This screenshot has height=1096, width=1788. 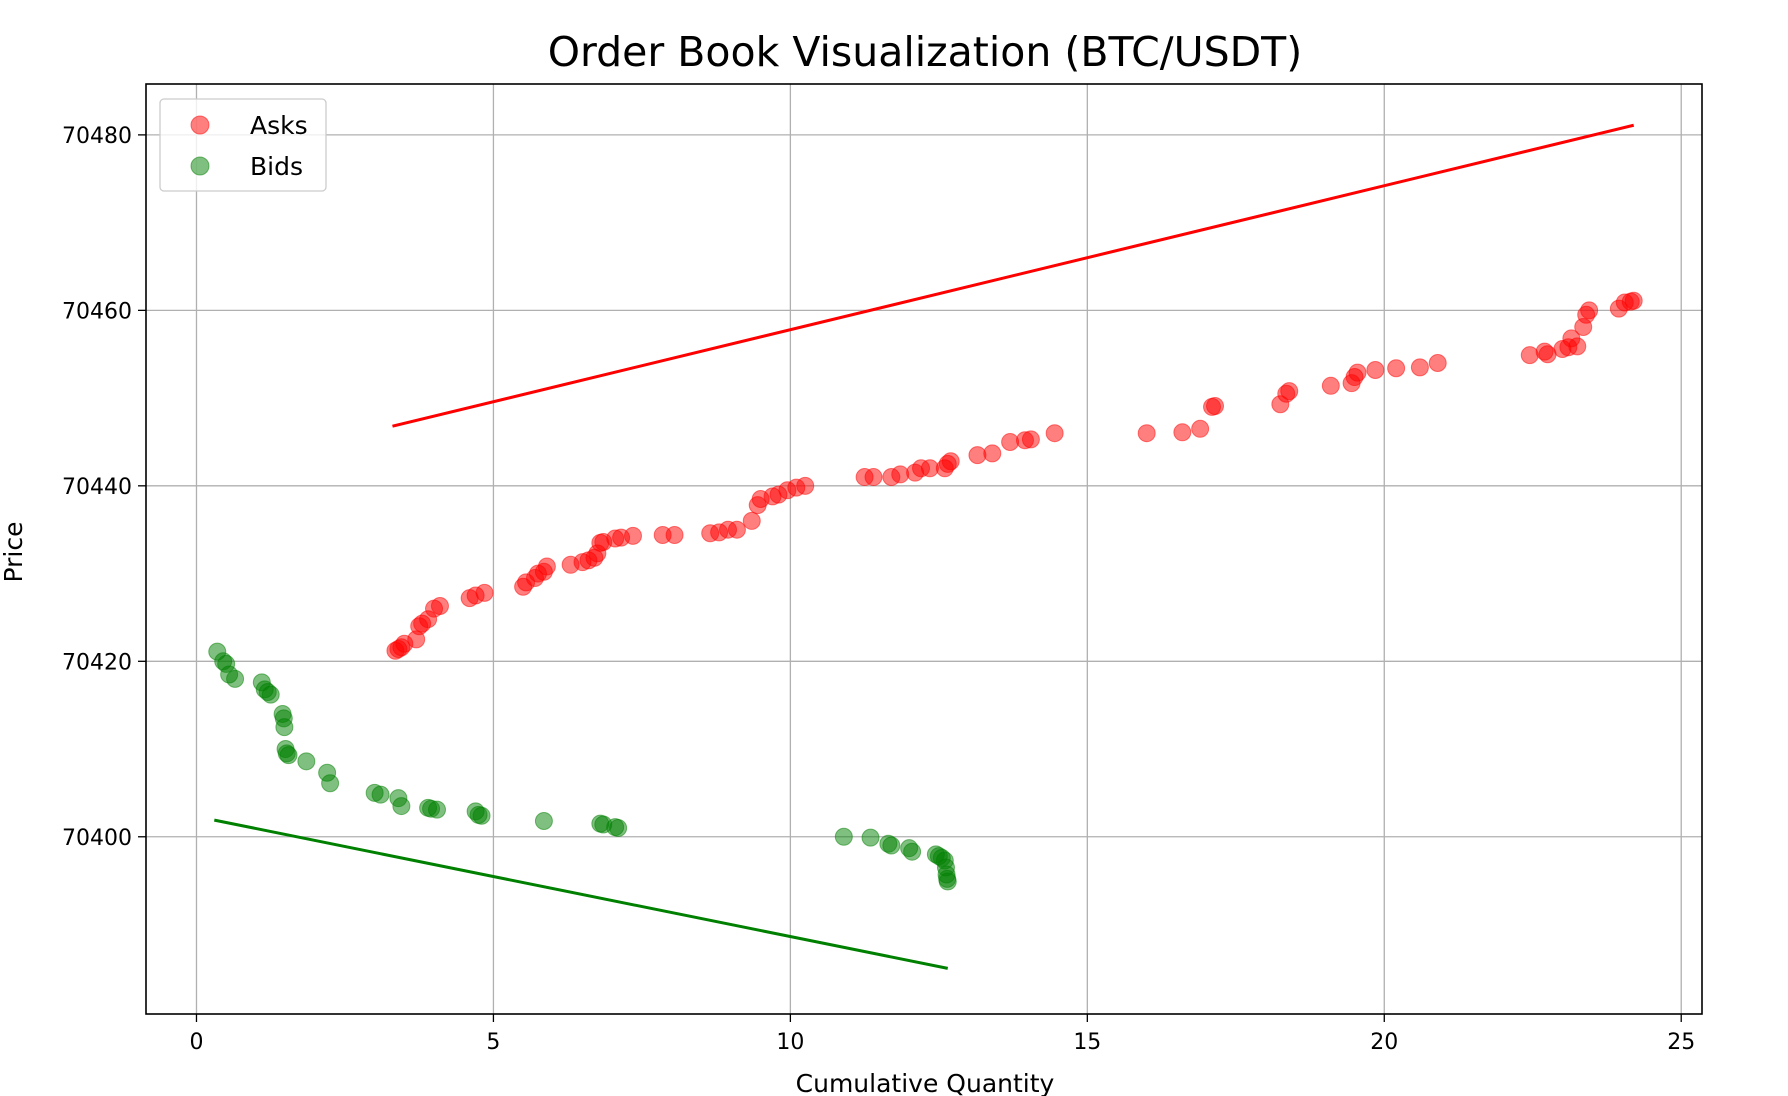 I want to click on x-tick-label: 0, so click(x=196, y=1042).